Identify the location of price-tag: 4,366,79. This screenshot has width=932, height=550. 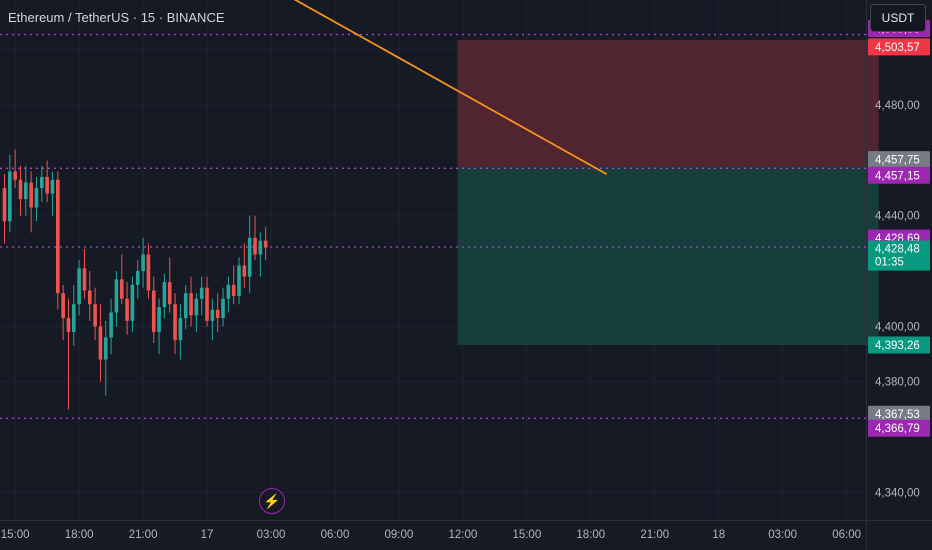
(897, 429).